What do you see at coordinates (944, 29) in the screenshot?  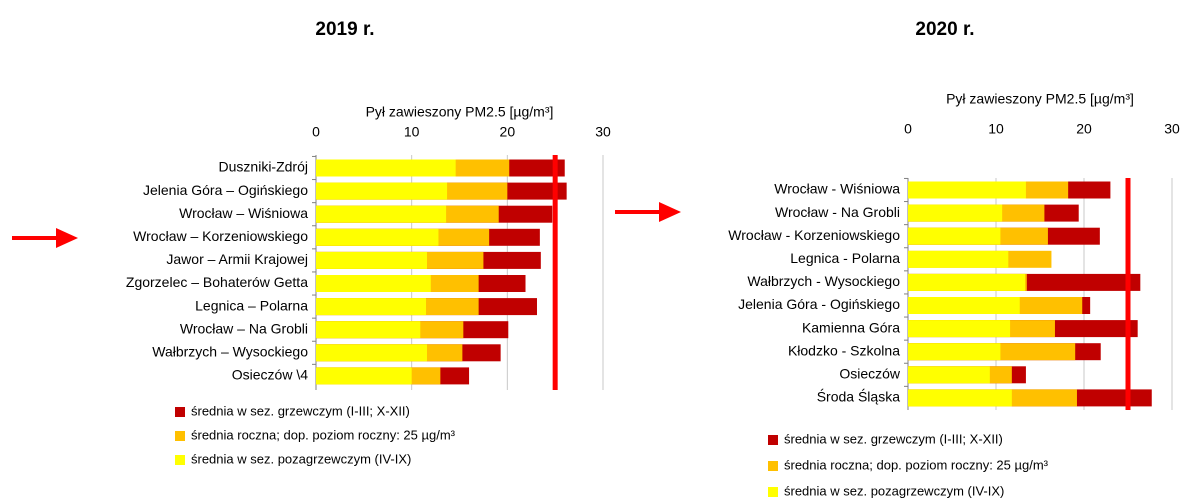 I see `chart-title: 2020 r.` at bounding box center [944, 29].